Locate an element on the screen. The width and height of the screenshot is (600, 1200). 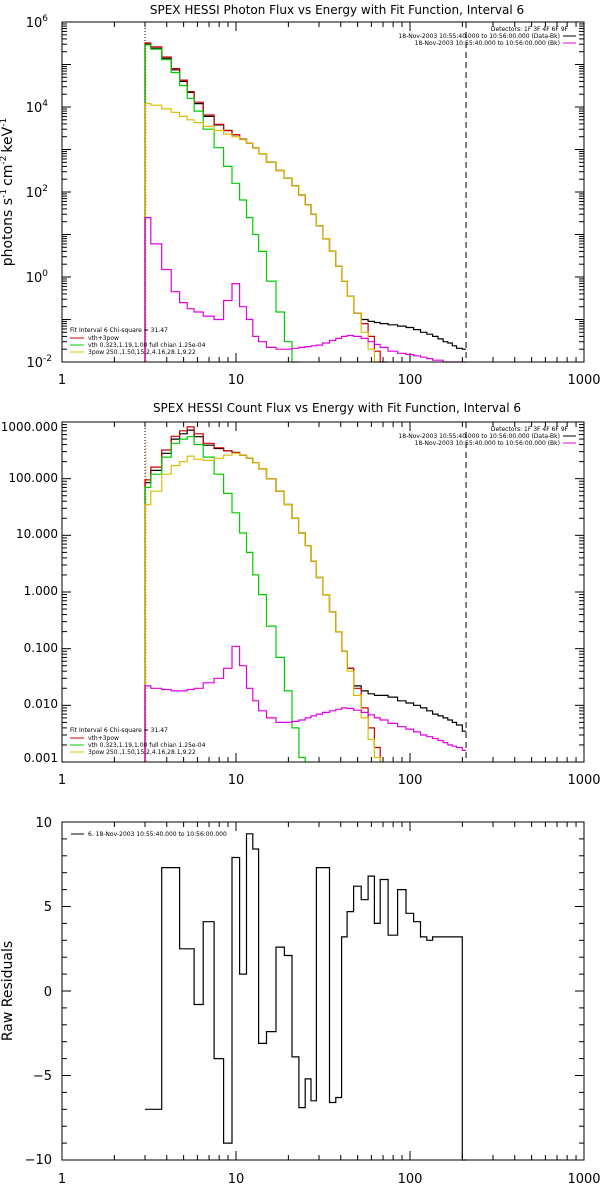
y-tick-label: 1.000 is located at coordinates (41, 591).